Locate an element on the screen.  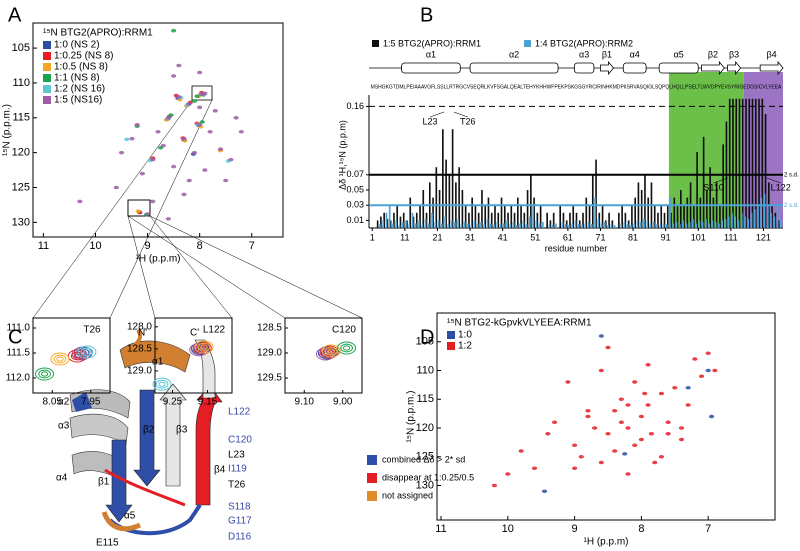
x-tick-label: 8 is located at coordinates (641, 529).